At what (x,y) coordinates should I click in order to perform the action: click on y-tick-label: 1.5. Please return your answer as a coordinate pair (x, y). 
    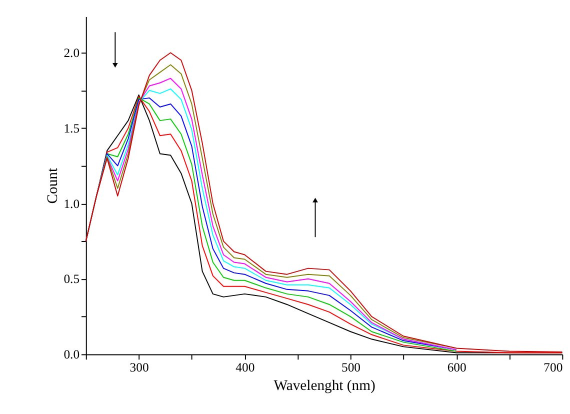
    Looking at the image, I should click on (72, 128).